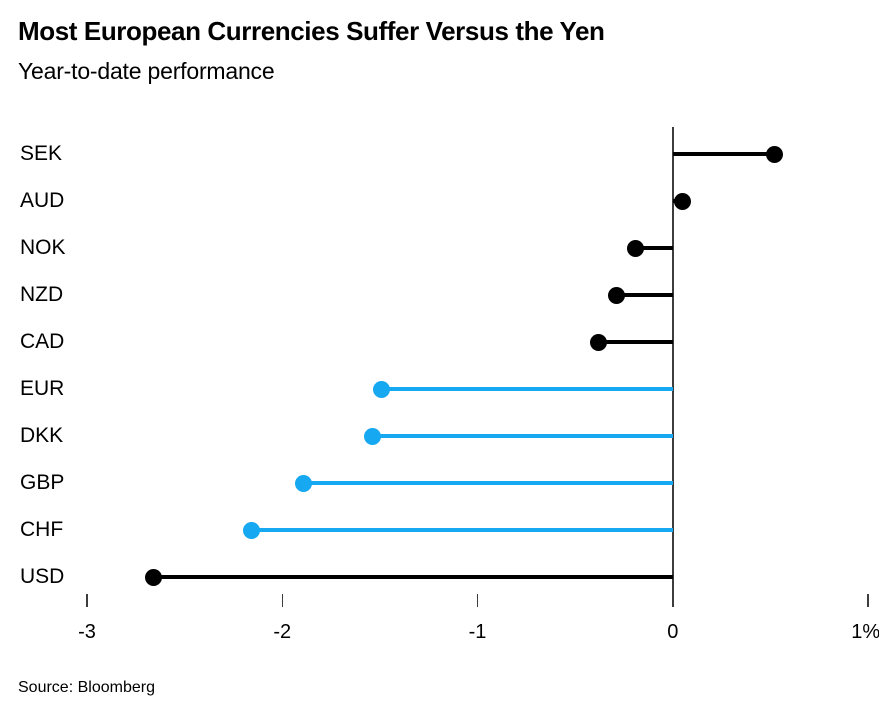 The height and width of the screenshot is (706, 879). What do you see at coordinates (42, 294) in the screenshot?
I see `category-label: NZD` at bounding box center [42, 294].